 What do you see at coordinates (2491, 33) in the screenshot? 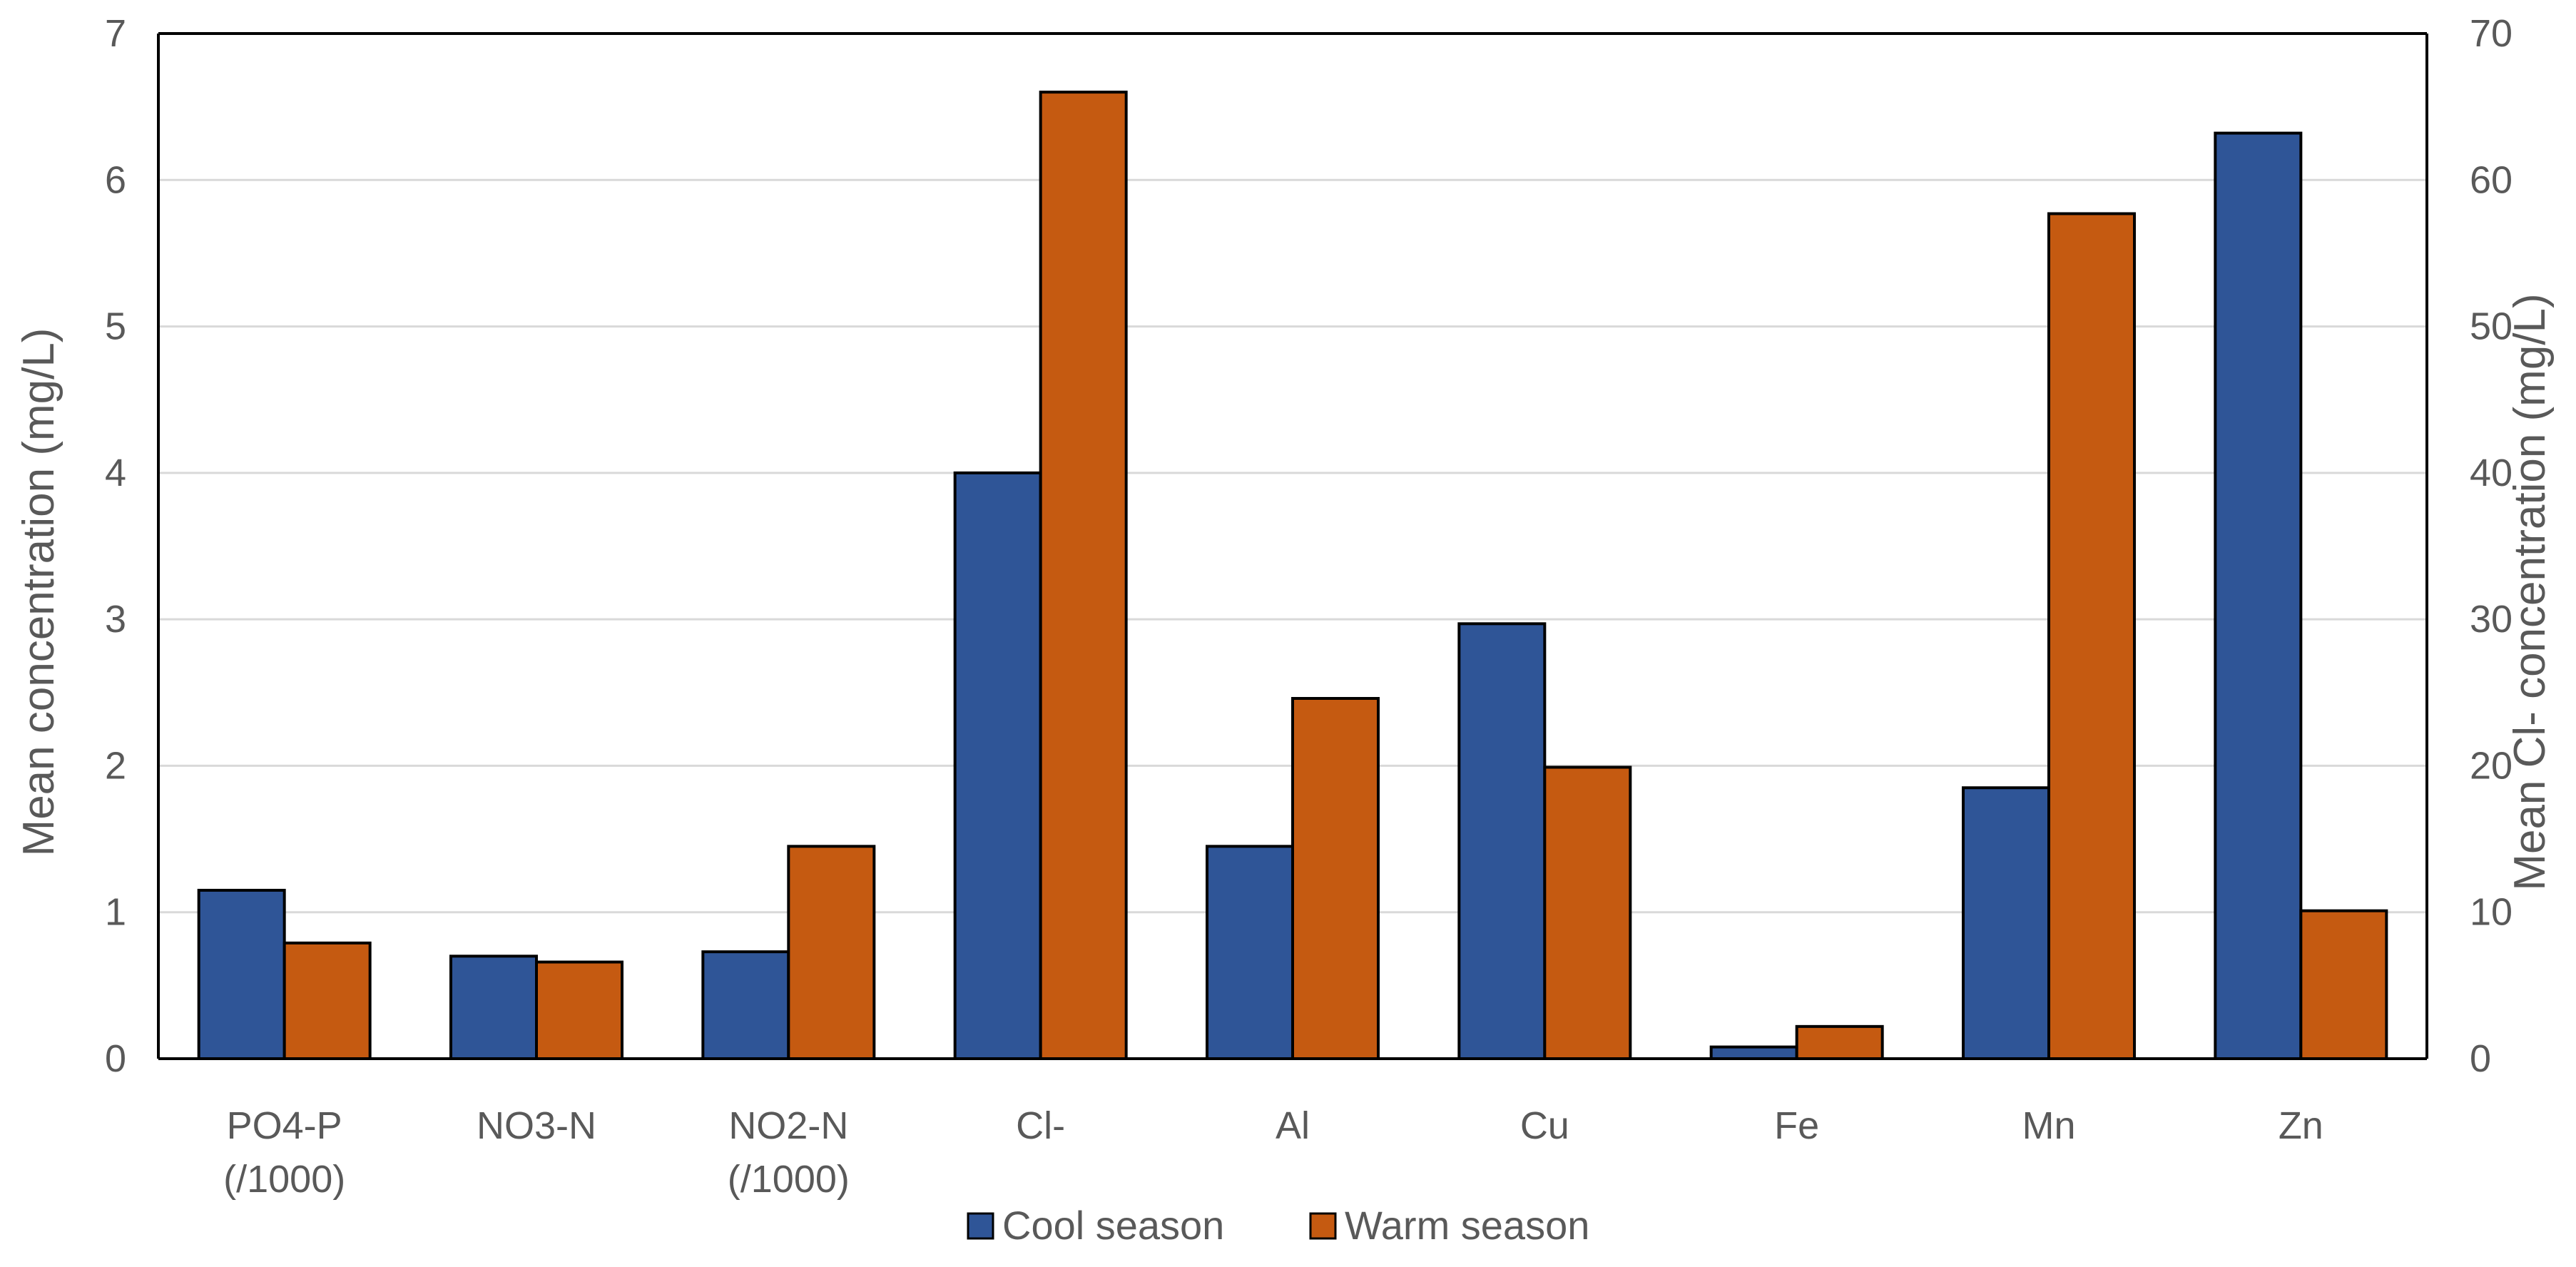
I see `y2-tick-label: 70` at bounding box center [2491, 33].